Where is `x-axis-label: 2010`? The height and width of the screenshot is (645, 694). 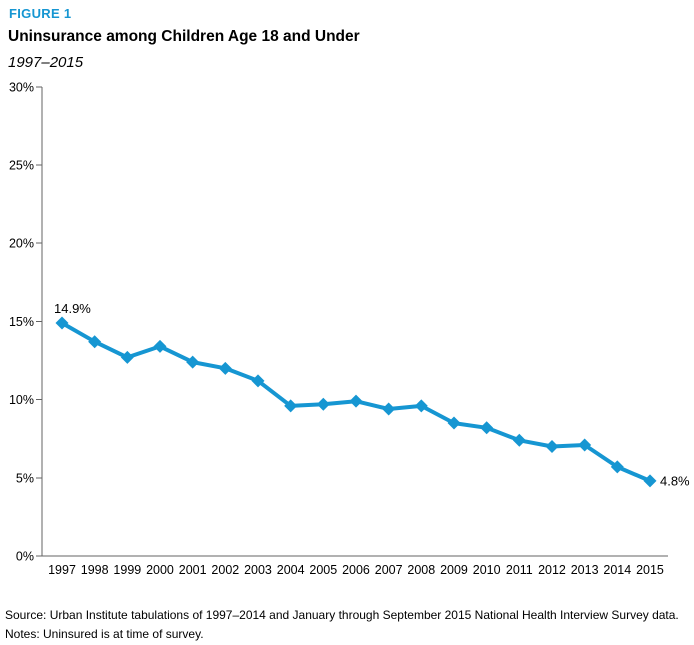
x-axis-label: 2010 is located at coordinates (487, 570).